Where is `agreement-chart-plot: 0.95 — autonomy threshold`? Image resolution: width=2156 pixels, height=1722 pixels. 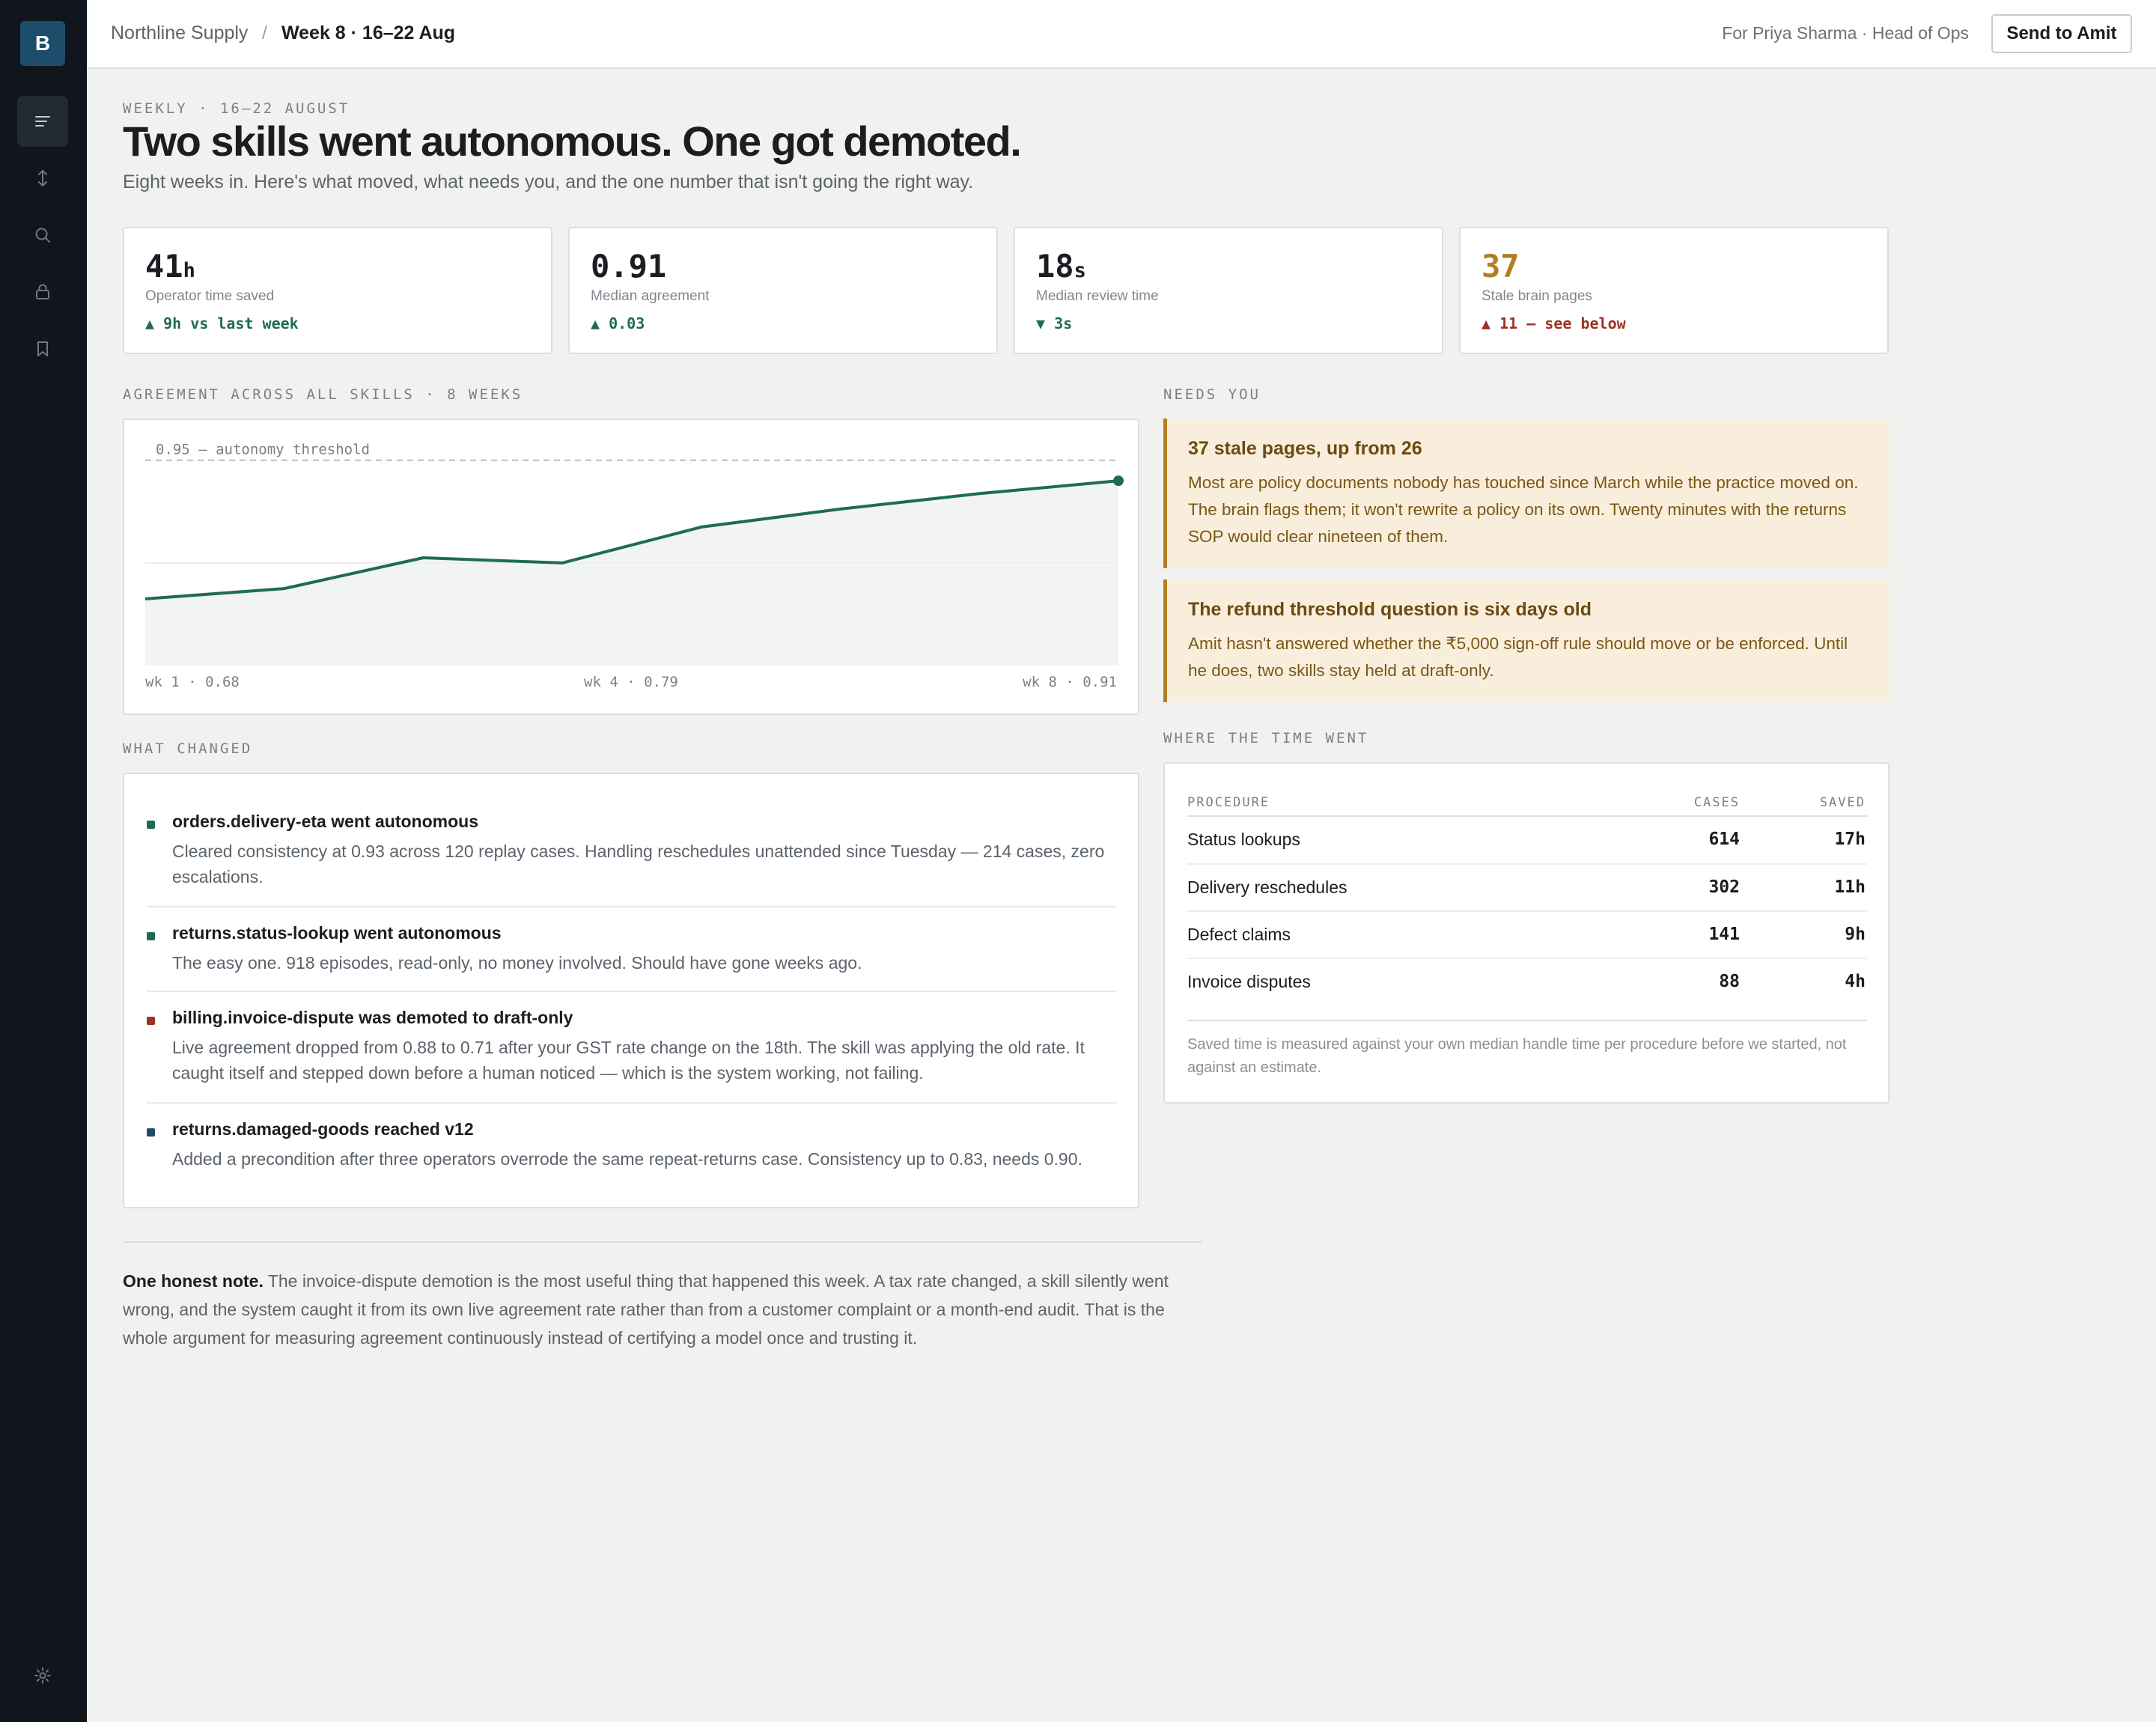 agreement-chart-plot: 0.95 — autonomy threshold is located at coordinates (634, 554).